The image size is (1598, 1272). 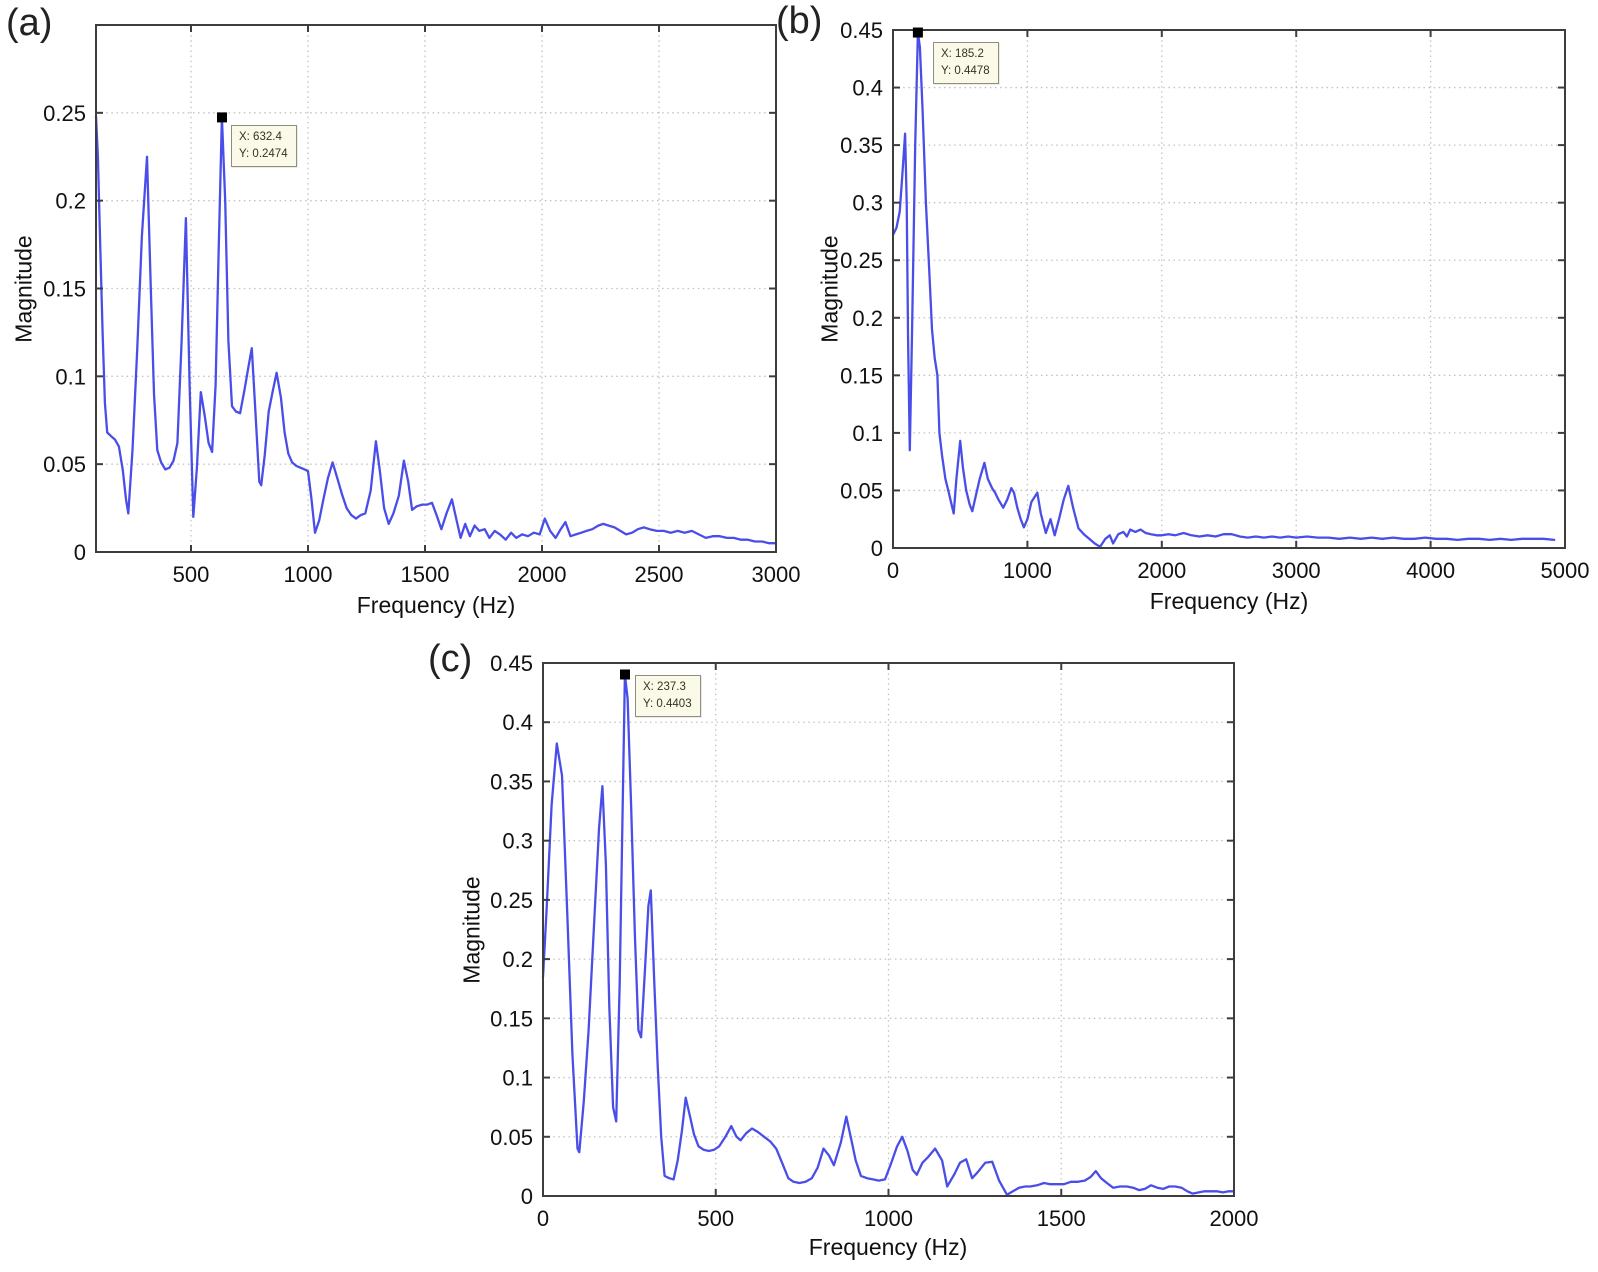 I want to click on datatip-a: X: 632.4 Y: 0.2474, so click(x=264, y=146).